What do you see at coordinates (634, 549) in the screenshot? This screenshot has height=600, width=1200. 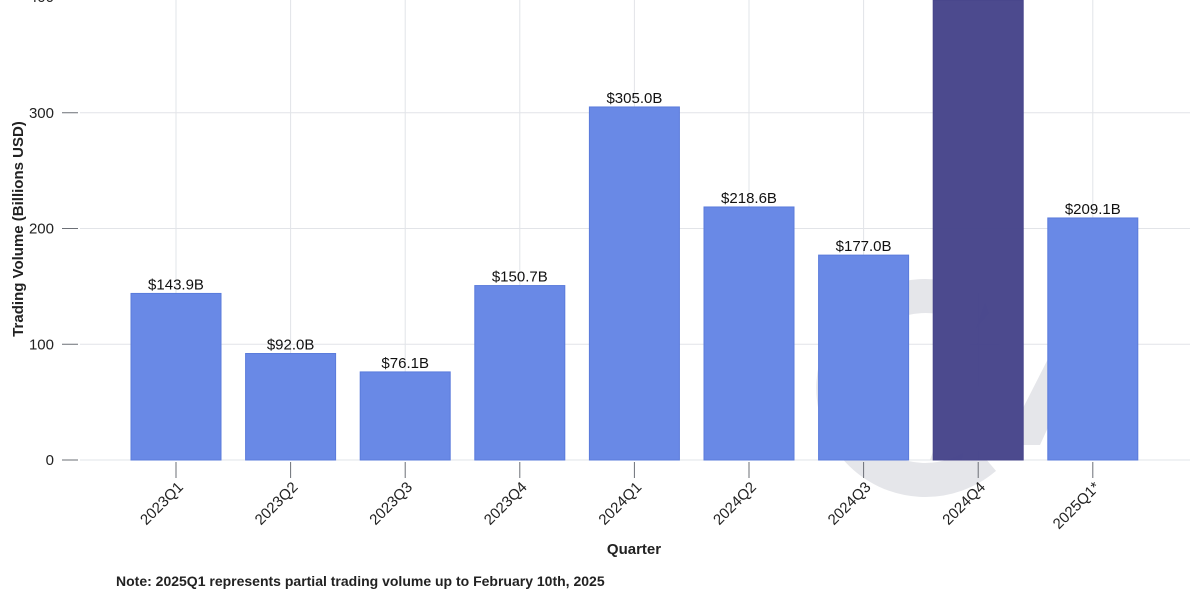 I see `x-axis-title: Quarter` at bounding box center [634, 549].